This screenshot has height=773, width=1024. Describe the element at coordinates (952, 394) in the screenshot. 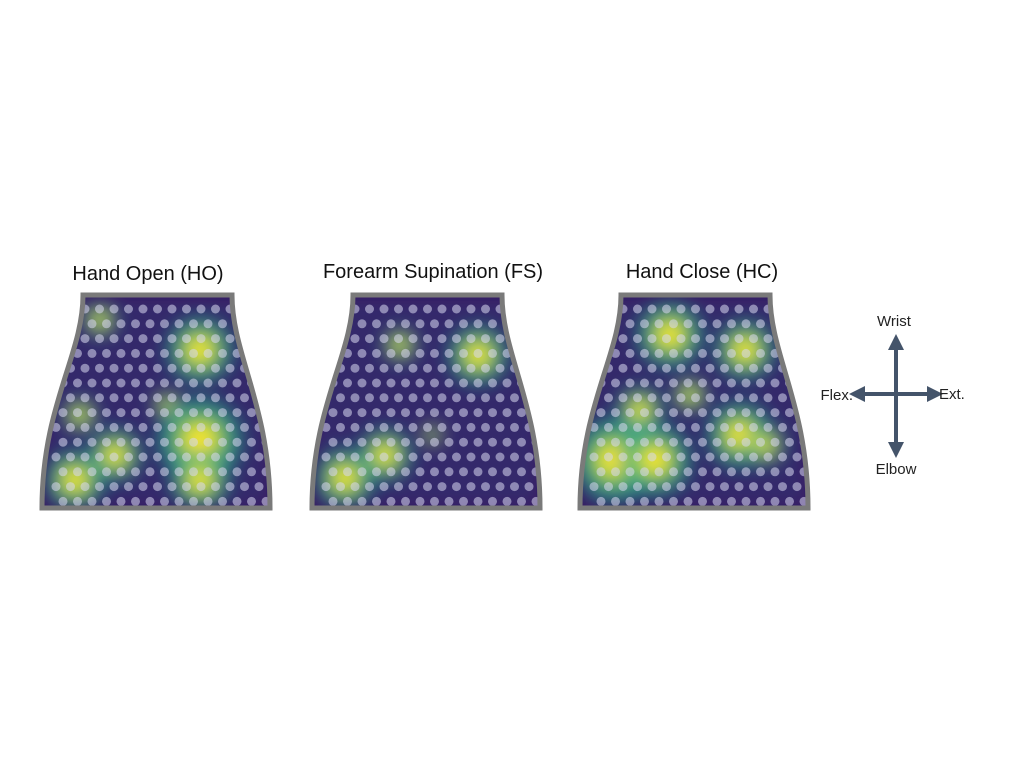

I see `compass-label: Ext.` at that location.